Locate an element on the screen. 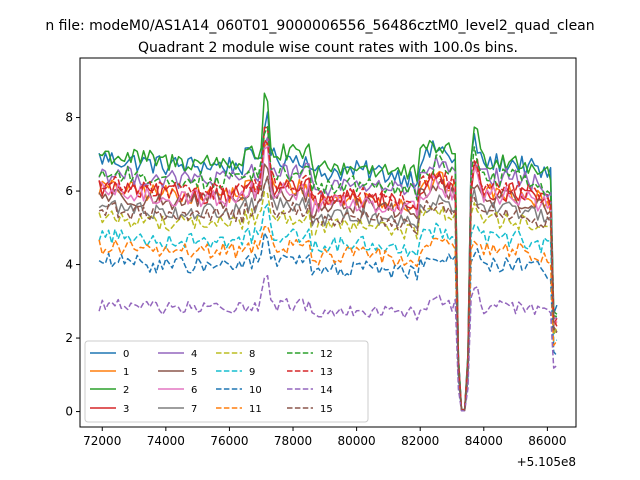  legend-label-1: 1 is located at coordinates (126, 372).